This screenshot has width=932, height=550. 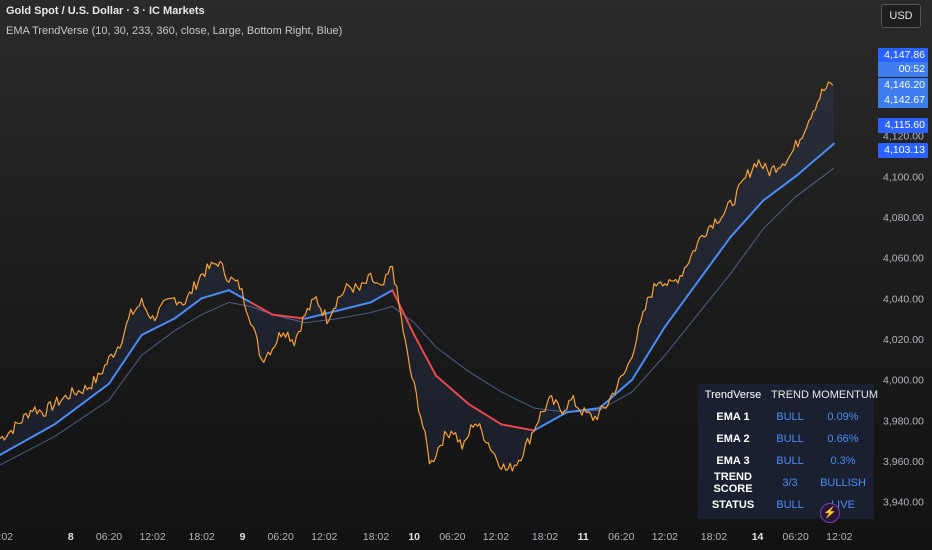 I want to click on x-tick-label: 14, so click(x=758, y=537).